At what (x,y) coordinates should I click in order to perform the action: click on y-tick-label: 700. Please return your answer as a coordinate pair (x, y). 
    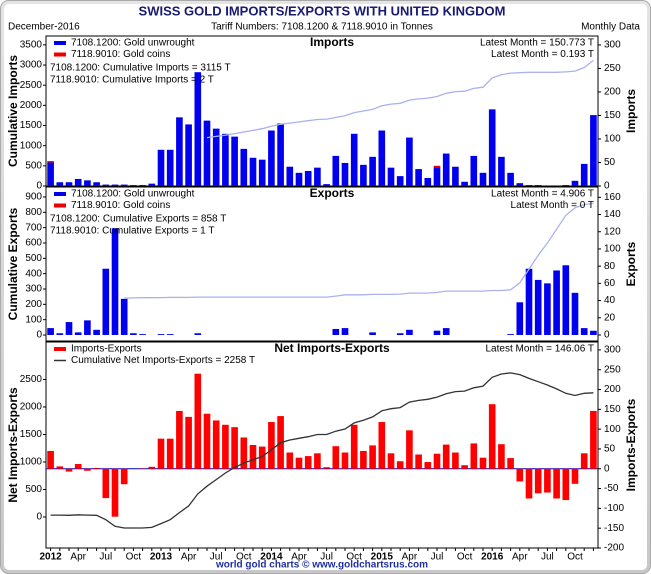
    Looking at the image, I should click on (33, 227).